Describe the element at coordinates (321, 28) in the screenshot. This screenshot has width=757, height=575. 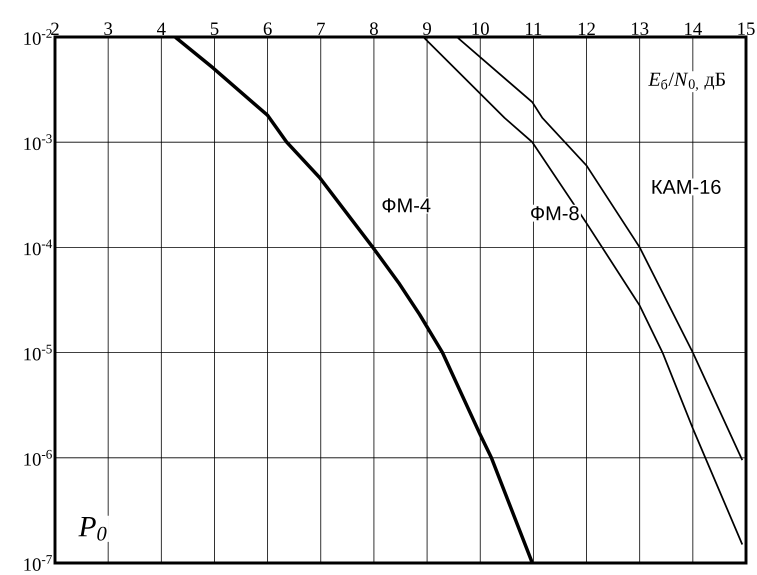
I see `x-tick-label: 7` at that location.